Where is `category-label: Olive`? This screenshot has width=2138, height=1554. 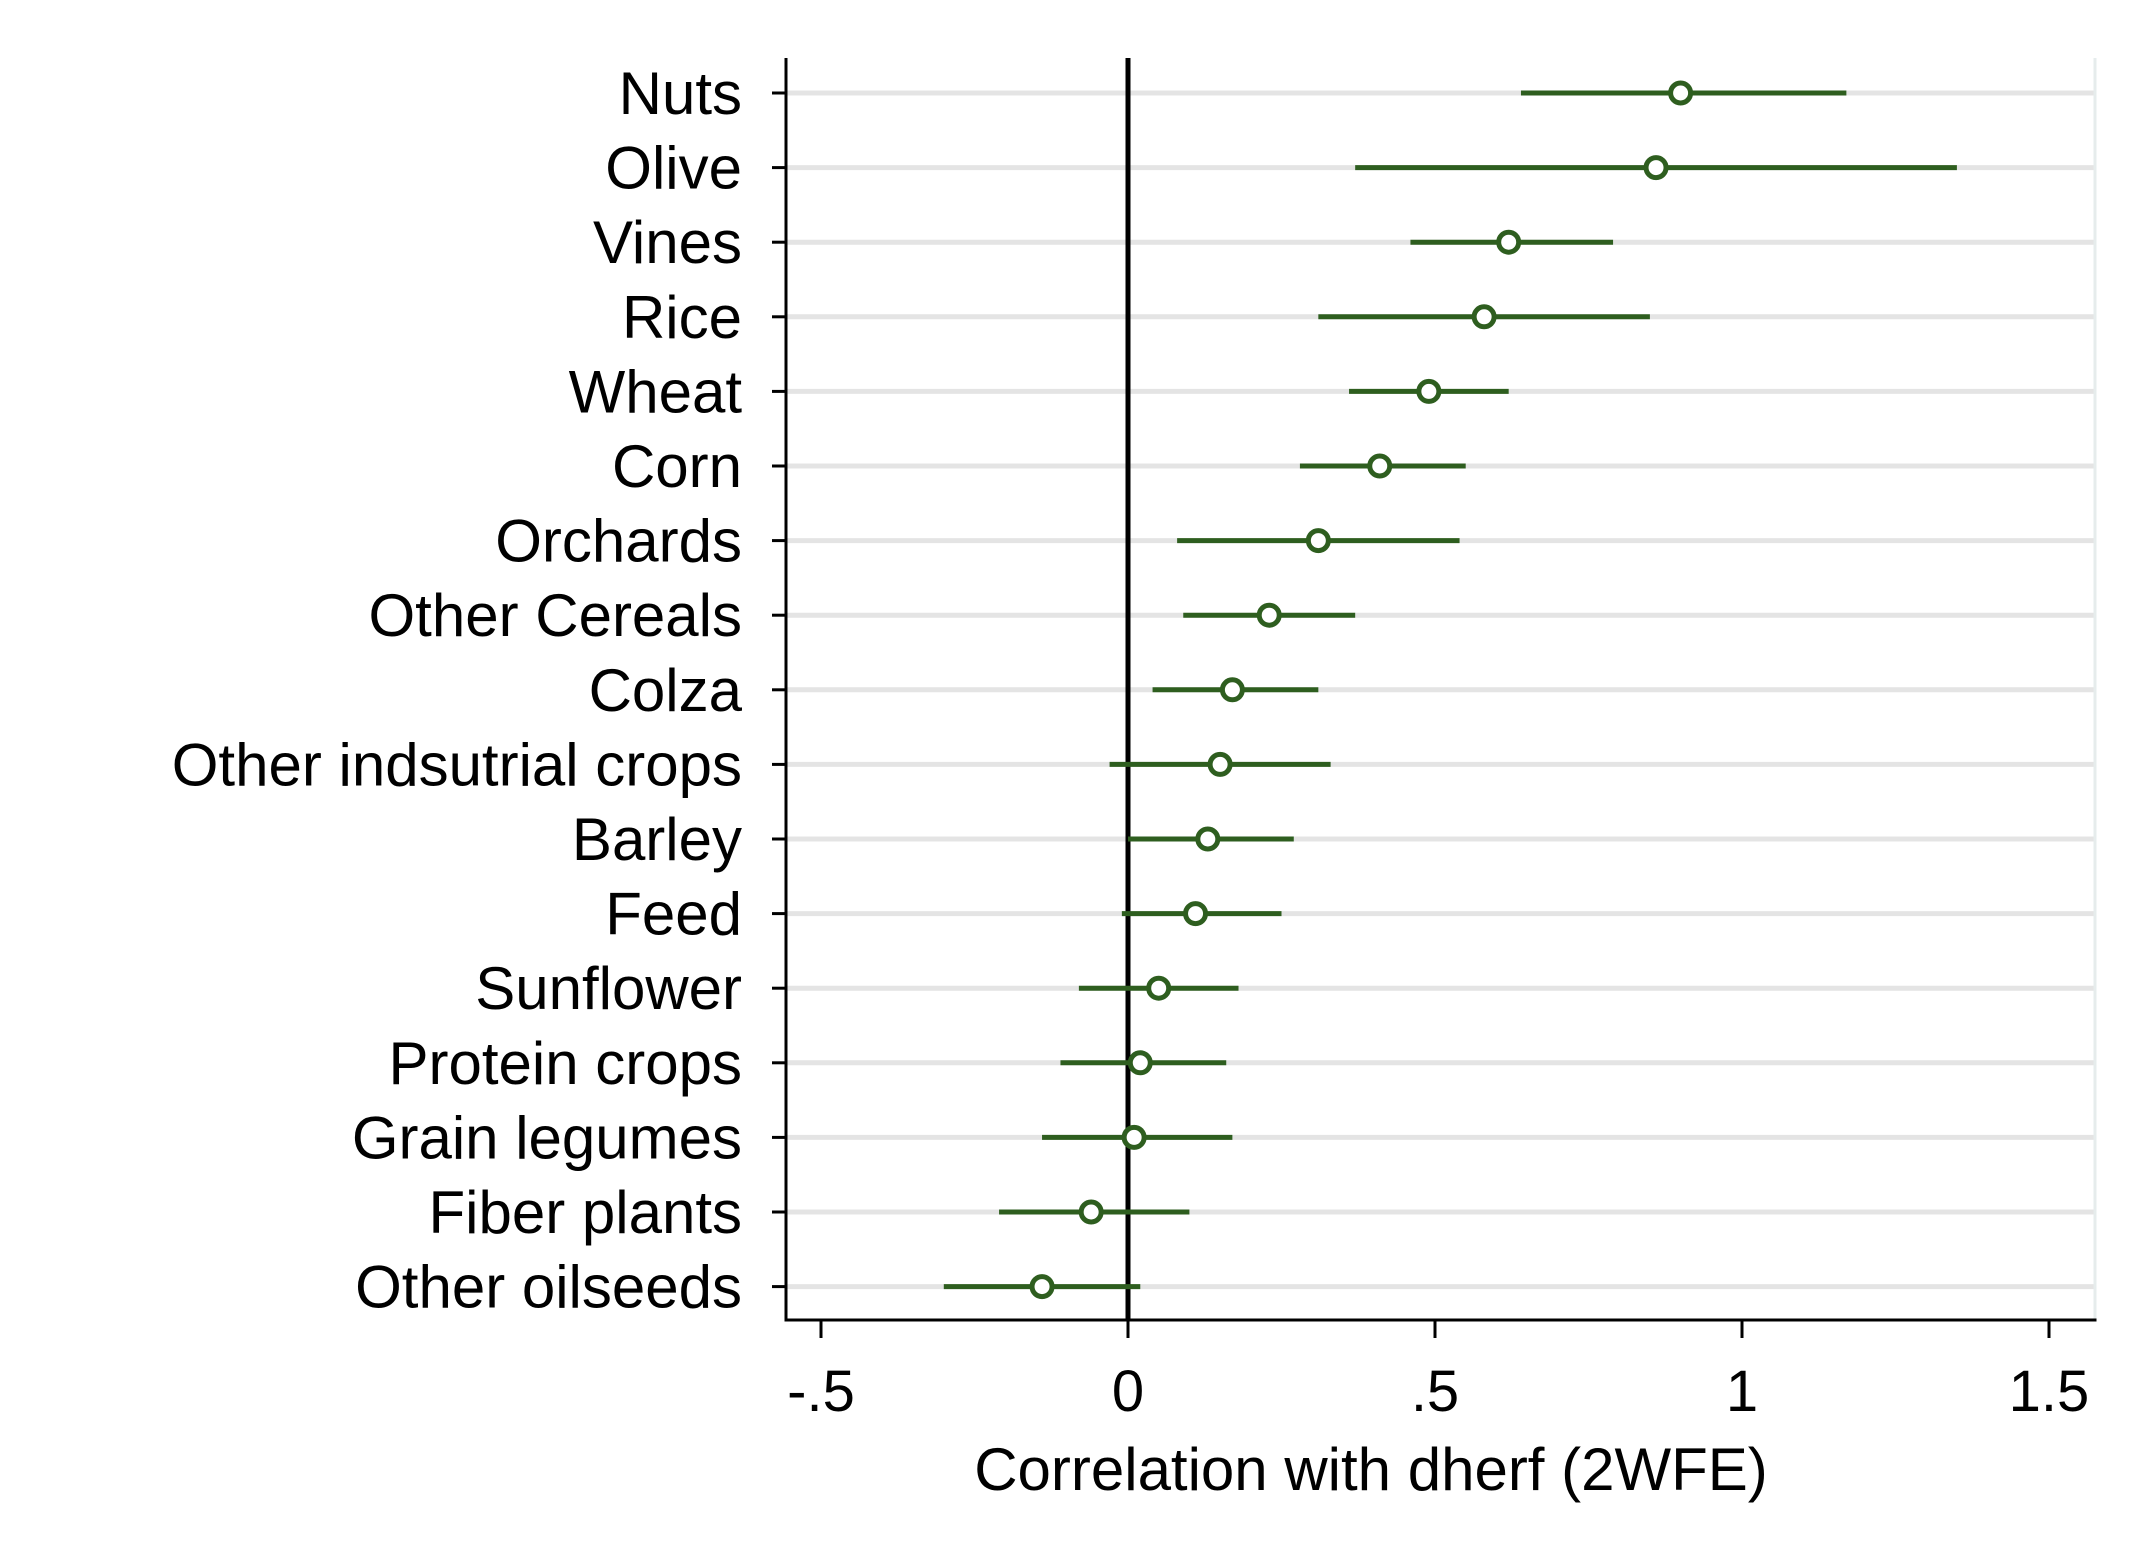
category-label: Olive is located at coordinates (673, 168).